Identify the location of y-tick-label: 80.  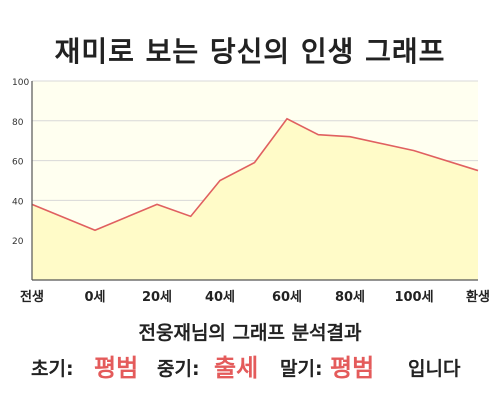
(18, 123).